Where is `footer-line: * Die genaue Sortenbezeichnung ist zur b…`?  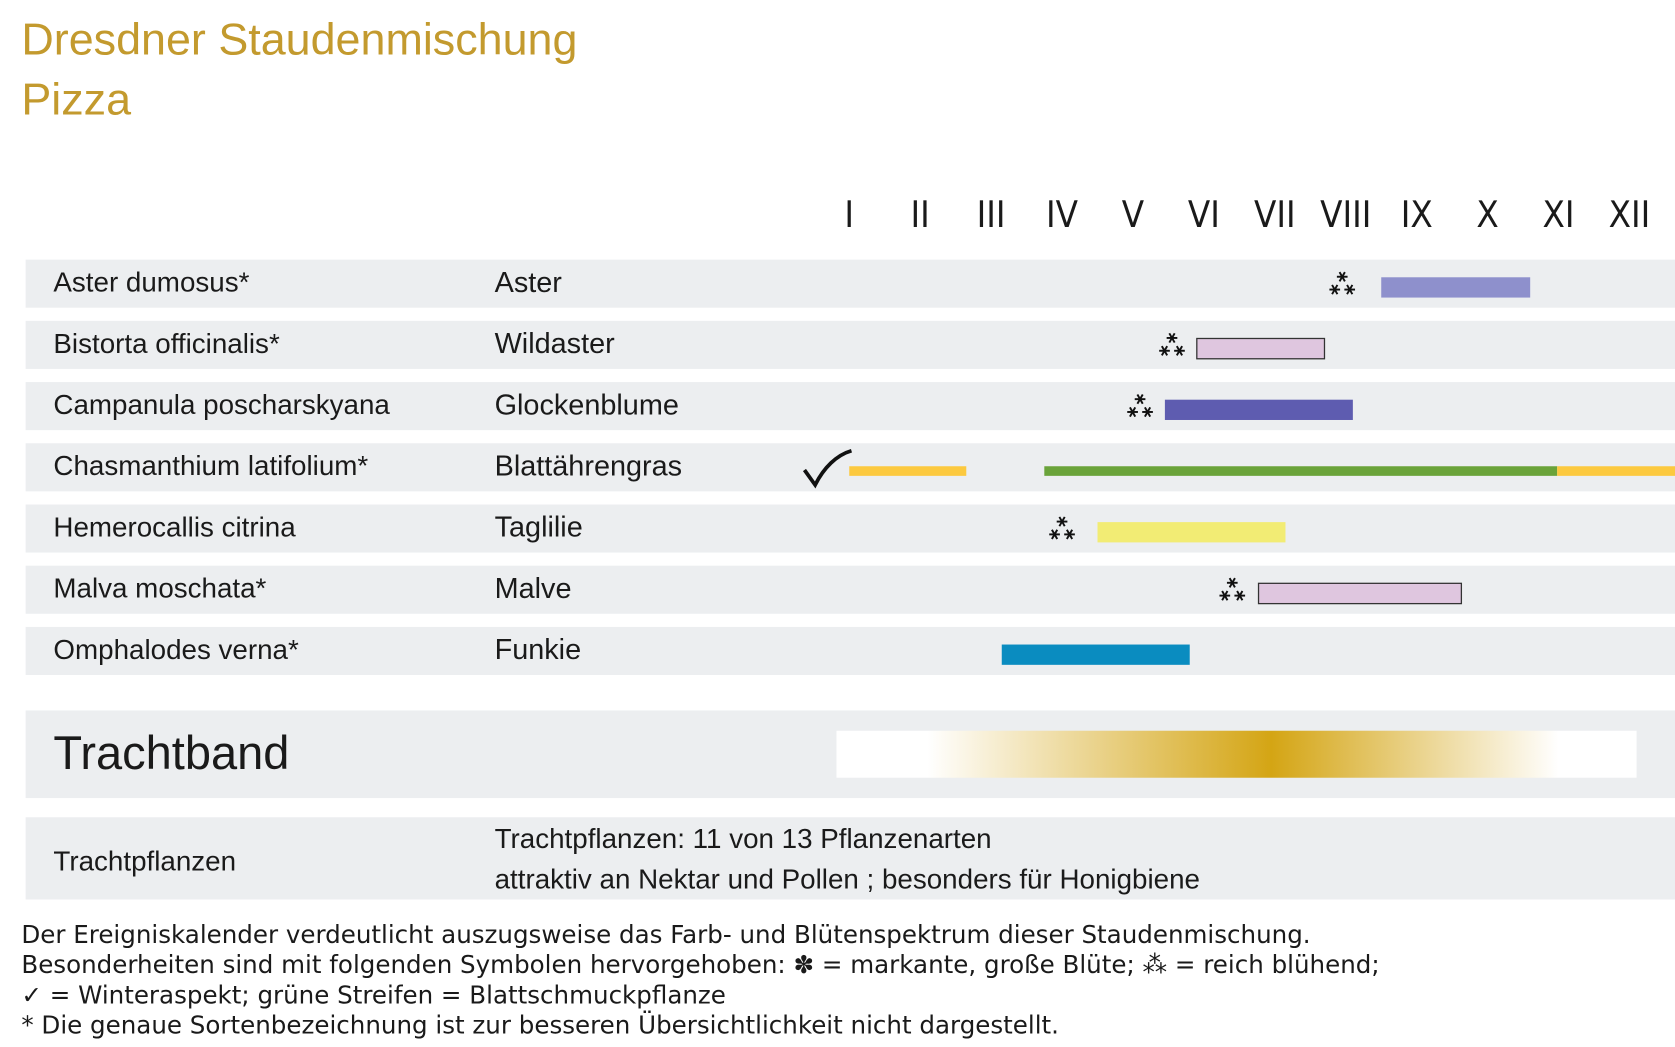 footer-line: * Die genaue Sortenbezeichnung ist zur b… is located at coordinates (540, 1025).